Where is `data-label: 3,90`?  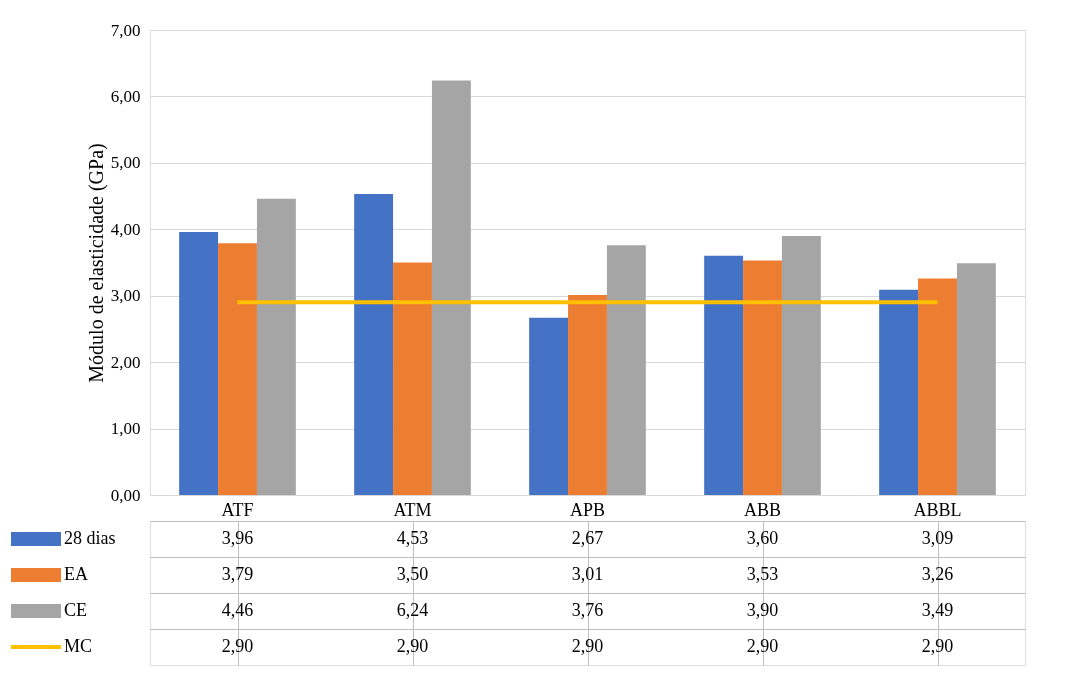
data-label: 3,90 is located at coordinates (762, 610).